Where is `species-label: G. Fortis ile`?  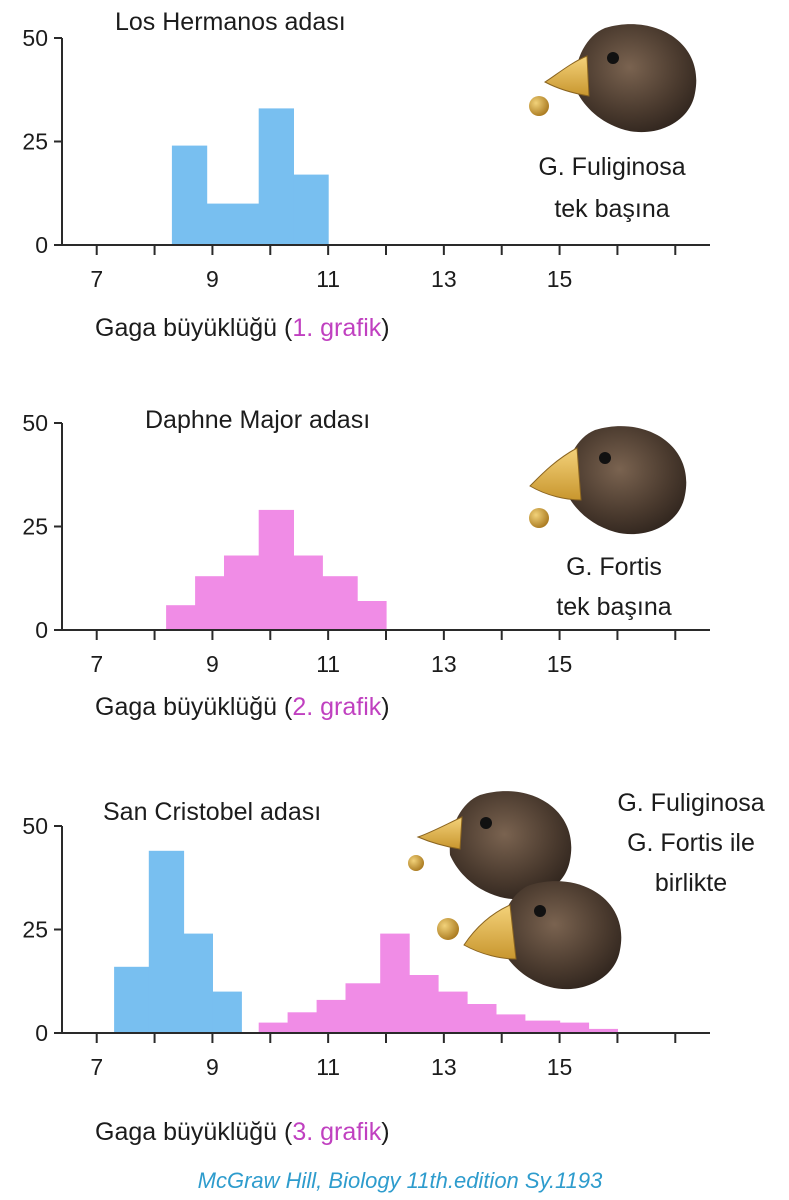 species-label: G. Fortis ile is located at coordinates (691, 843).